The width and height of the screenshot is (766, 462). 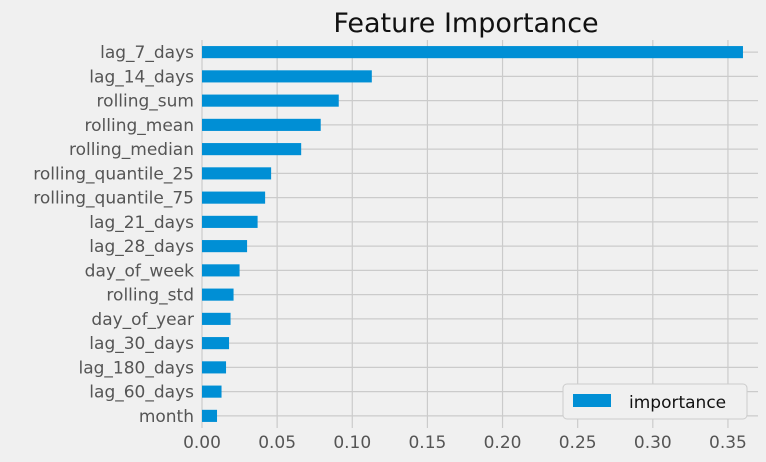 I want to click on x-tick-label: 0.30, so click(x=653, y=443).